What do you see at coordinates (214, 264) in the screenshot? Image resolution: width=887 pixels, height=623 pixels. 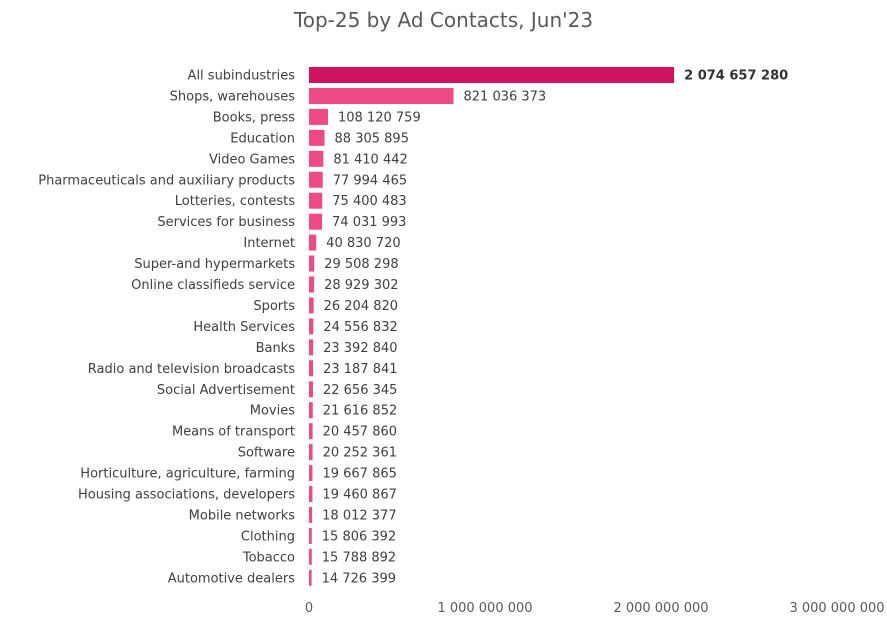 I see `category-label: Super-and hypermarkets` at bounding box center [214, 264].